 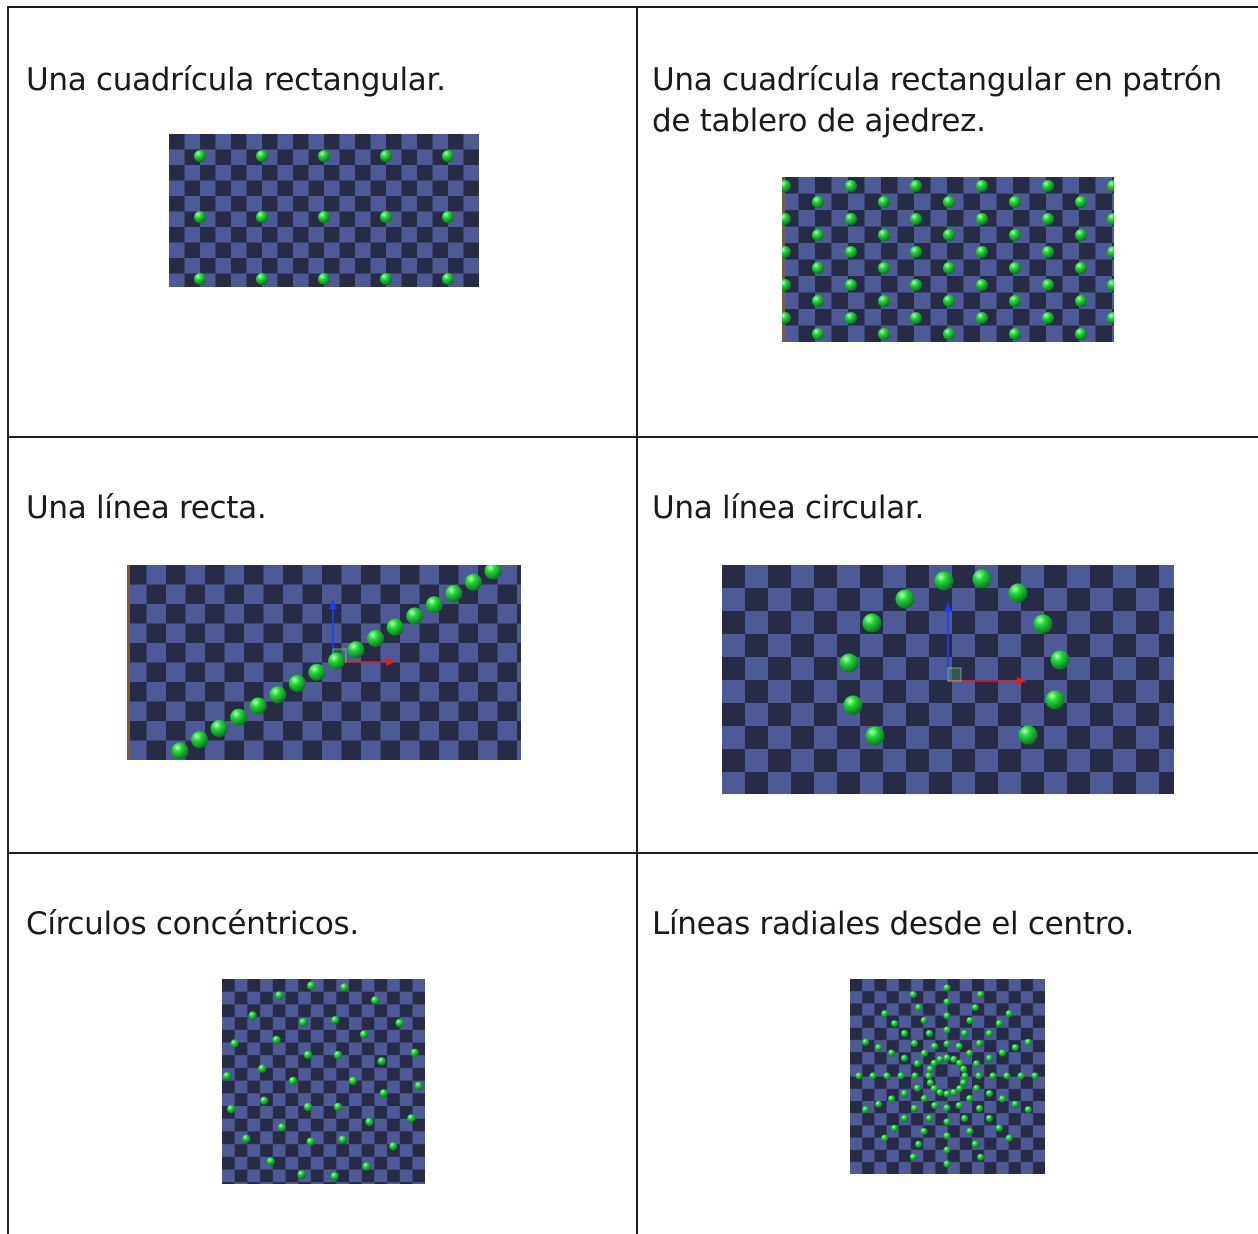 I want to click on concentric-circles-render, so click(x=323, y=1081).